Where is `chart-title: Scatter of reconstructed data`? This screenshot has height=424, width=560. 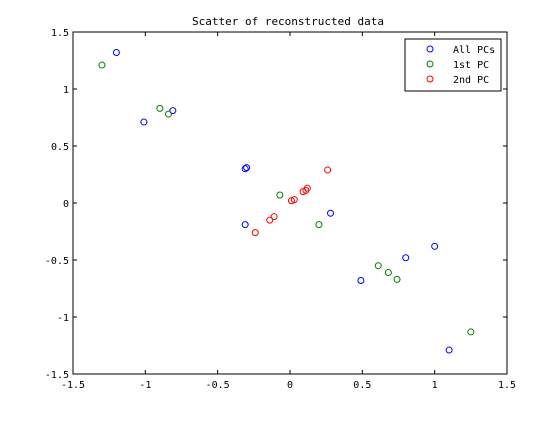
chart-title: Scatter of reconstructed data is located at coordinates (288, 21).